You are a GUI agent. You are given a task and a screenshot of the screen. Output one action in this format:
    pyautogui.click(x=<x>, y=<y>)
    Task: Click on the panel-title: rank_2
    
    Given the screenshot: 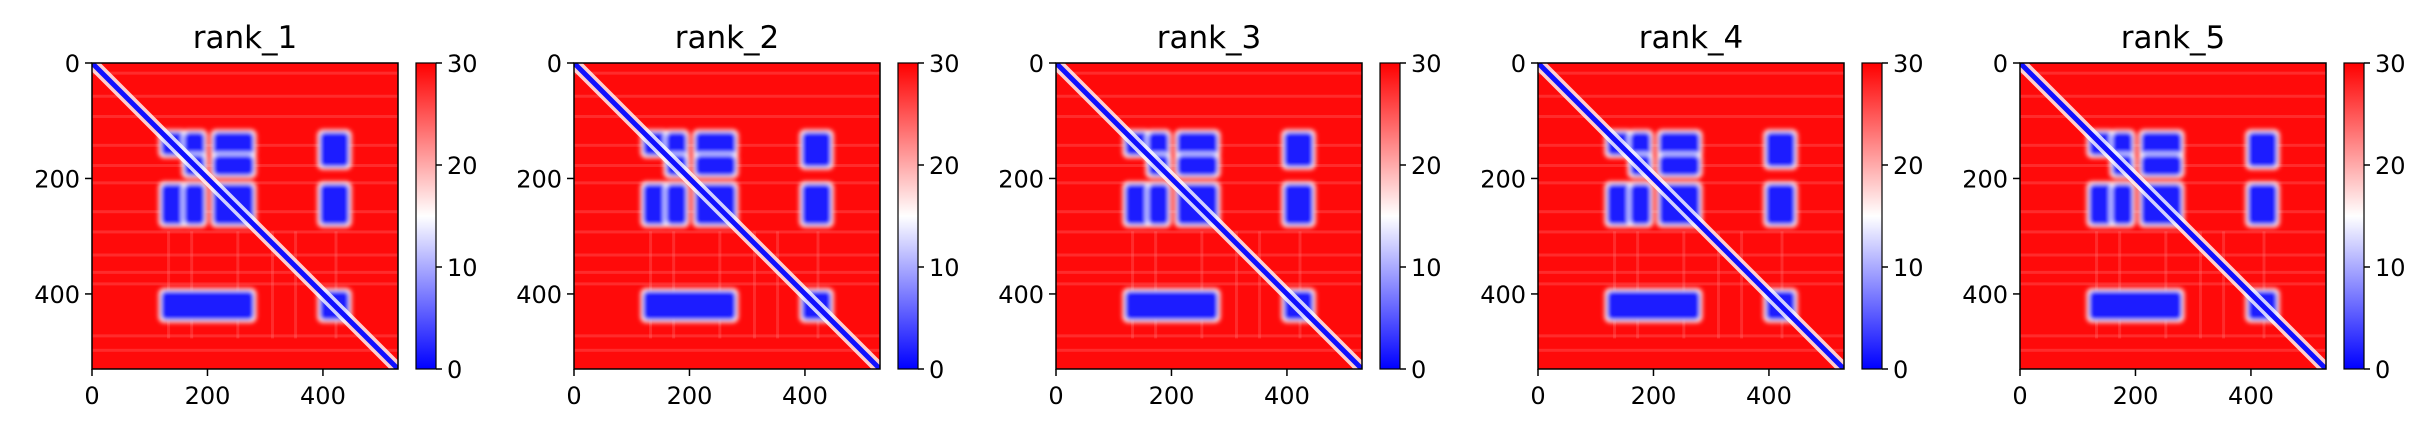 What is the action you would take?
    pyautogui.click(x=727, y=38)
    